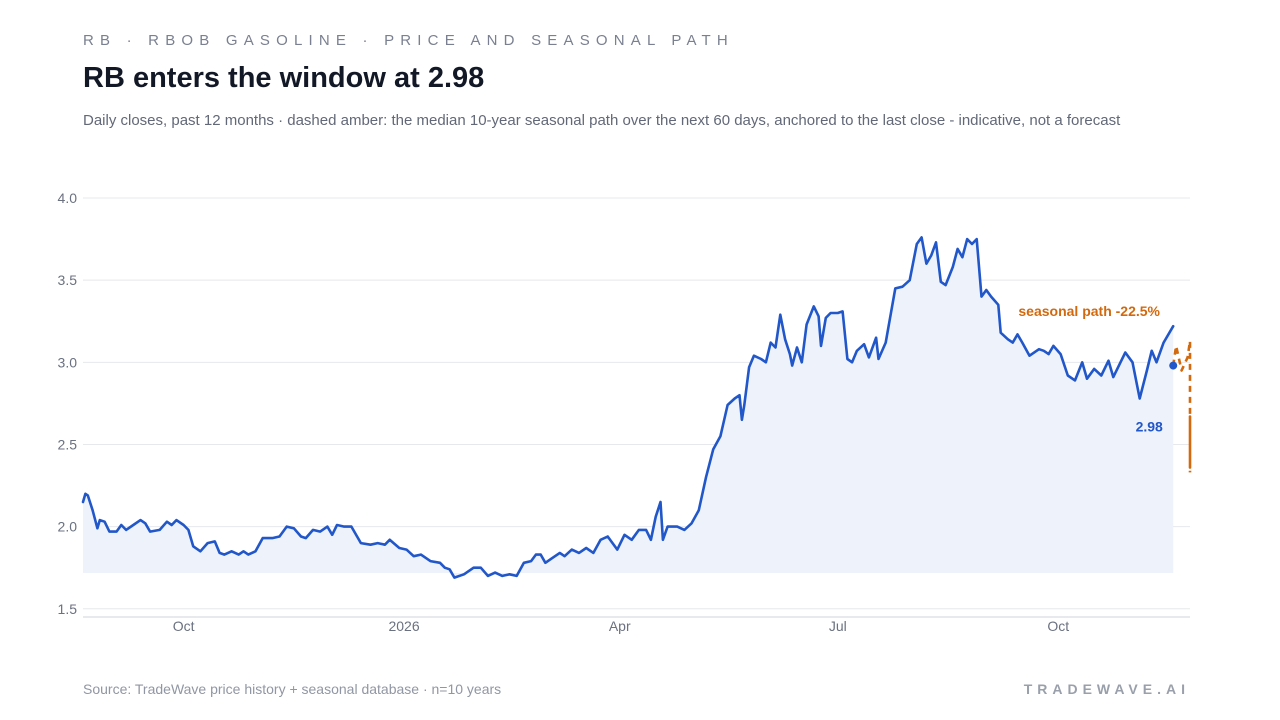 Image resolution: width=1280 pixels, height=720 pixels. I want to click on x-tick-label: 2026, so click(403, 626).